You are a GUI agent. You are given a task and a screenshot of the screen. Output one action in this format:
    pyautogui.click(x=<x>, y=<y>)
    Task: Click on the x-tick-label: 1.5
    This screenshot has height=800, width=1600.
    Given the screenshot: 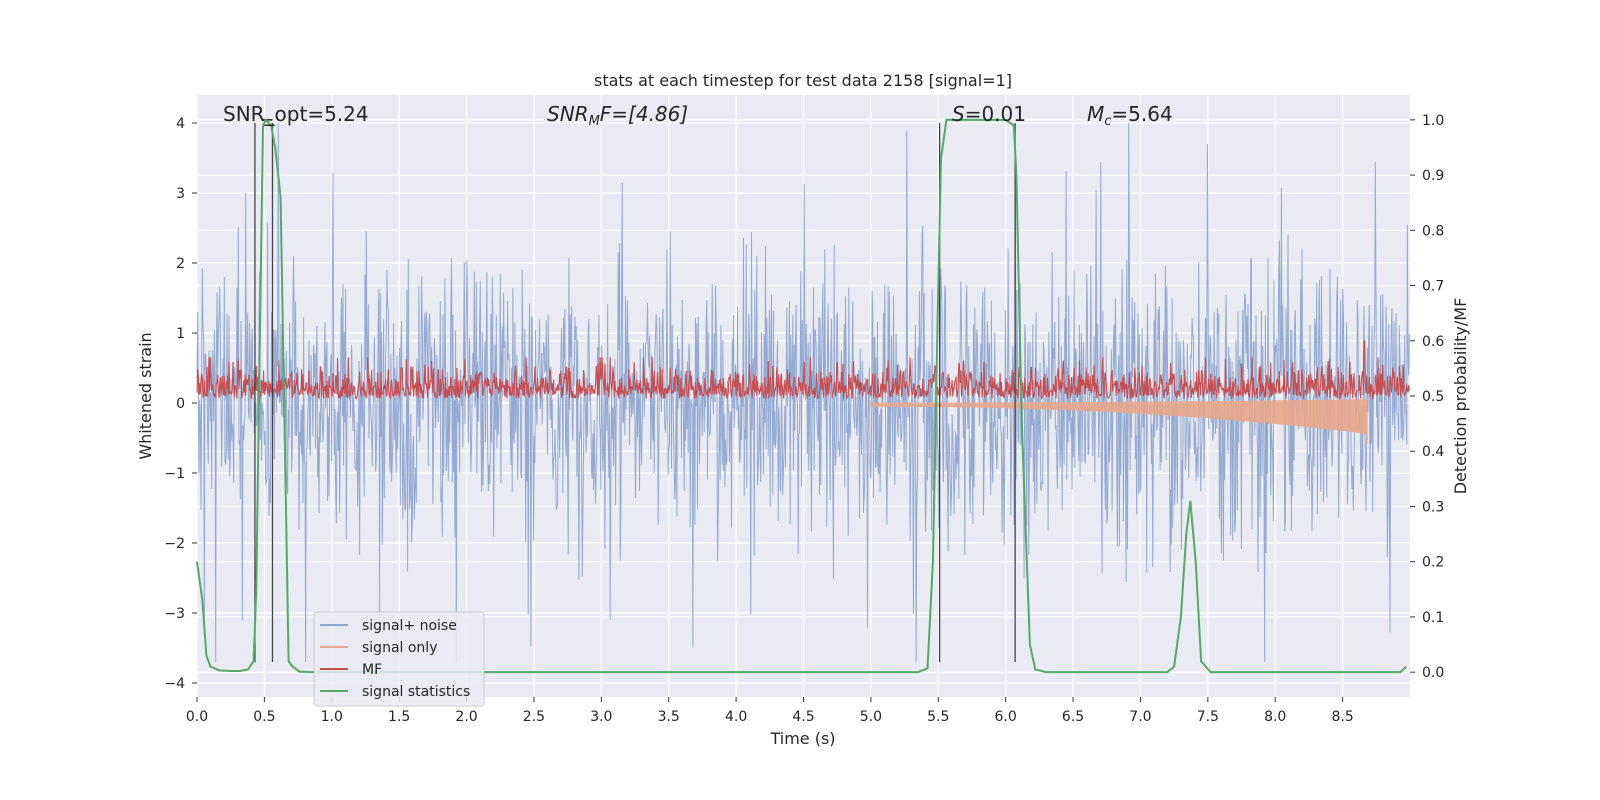 What is the action you would take?
    pyautogui.click(x=399, y=717)
    